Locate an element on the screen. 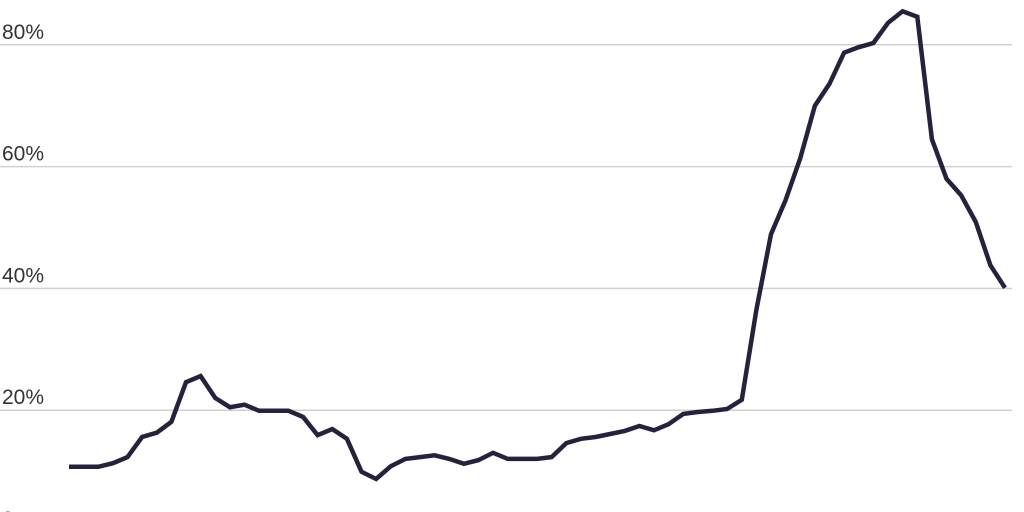 The height and width of the screenshot is (512, 1024). y-tick-label-0: 0 is located at coordinates (8, 510).